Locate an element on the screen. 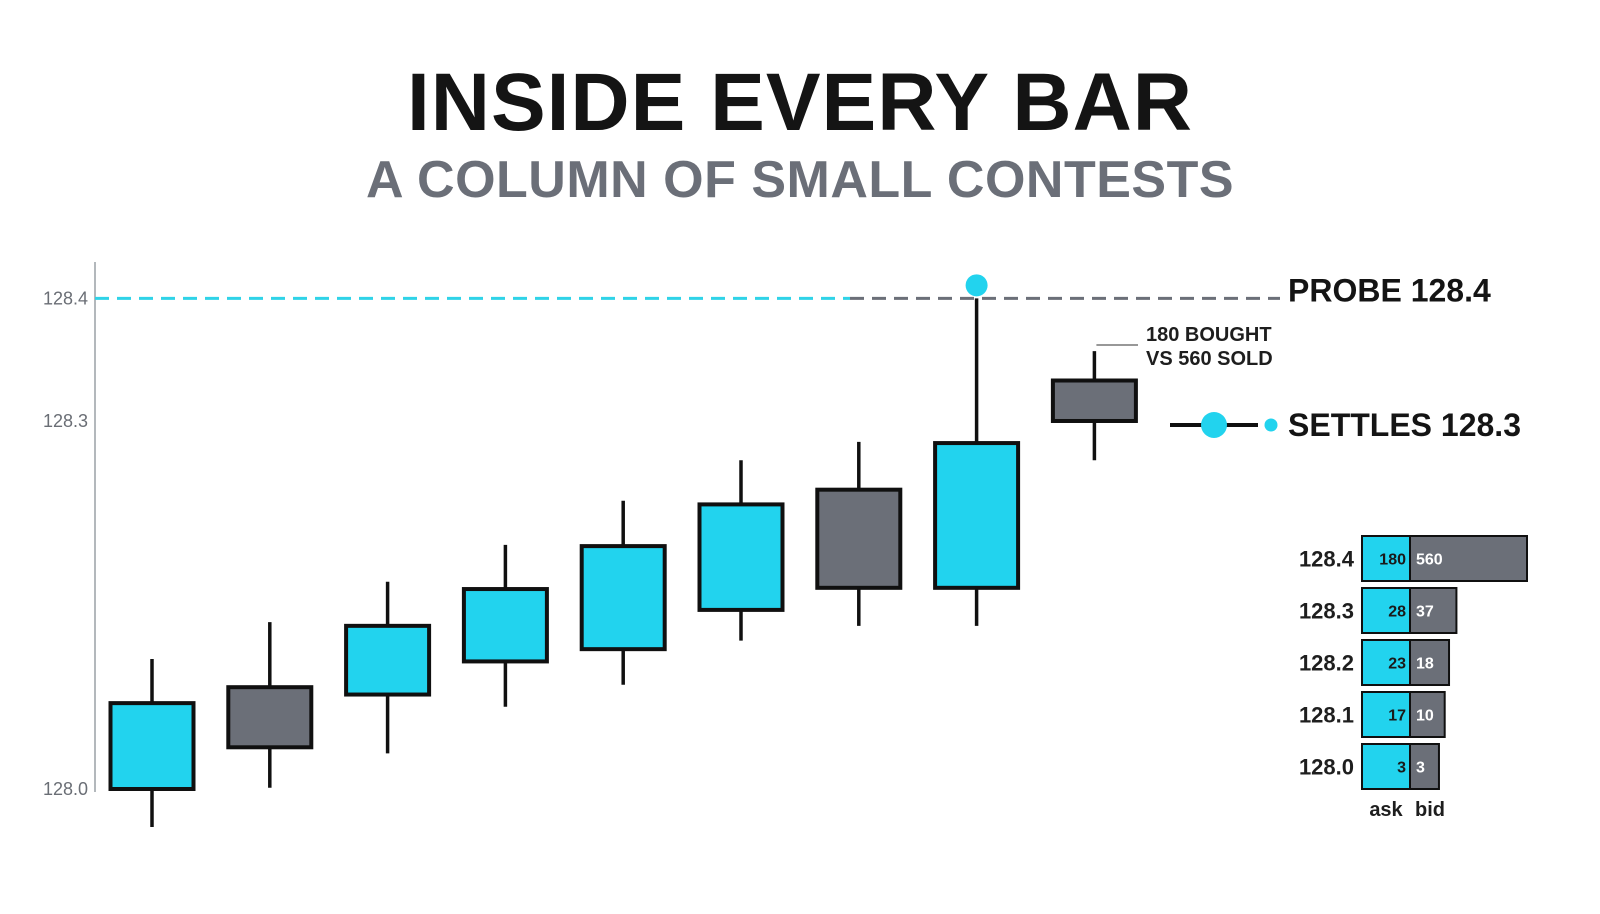 This screenshot has width=1600, height=914. chart-title: INSIDE EVERY BAR is located at coordinates (800, 102).